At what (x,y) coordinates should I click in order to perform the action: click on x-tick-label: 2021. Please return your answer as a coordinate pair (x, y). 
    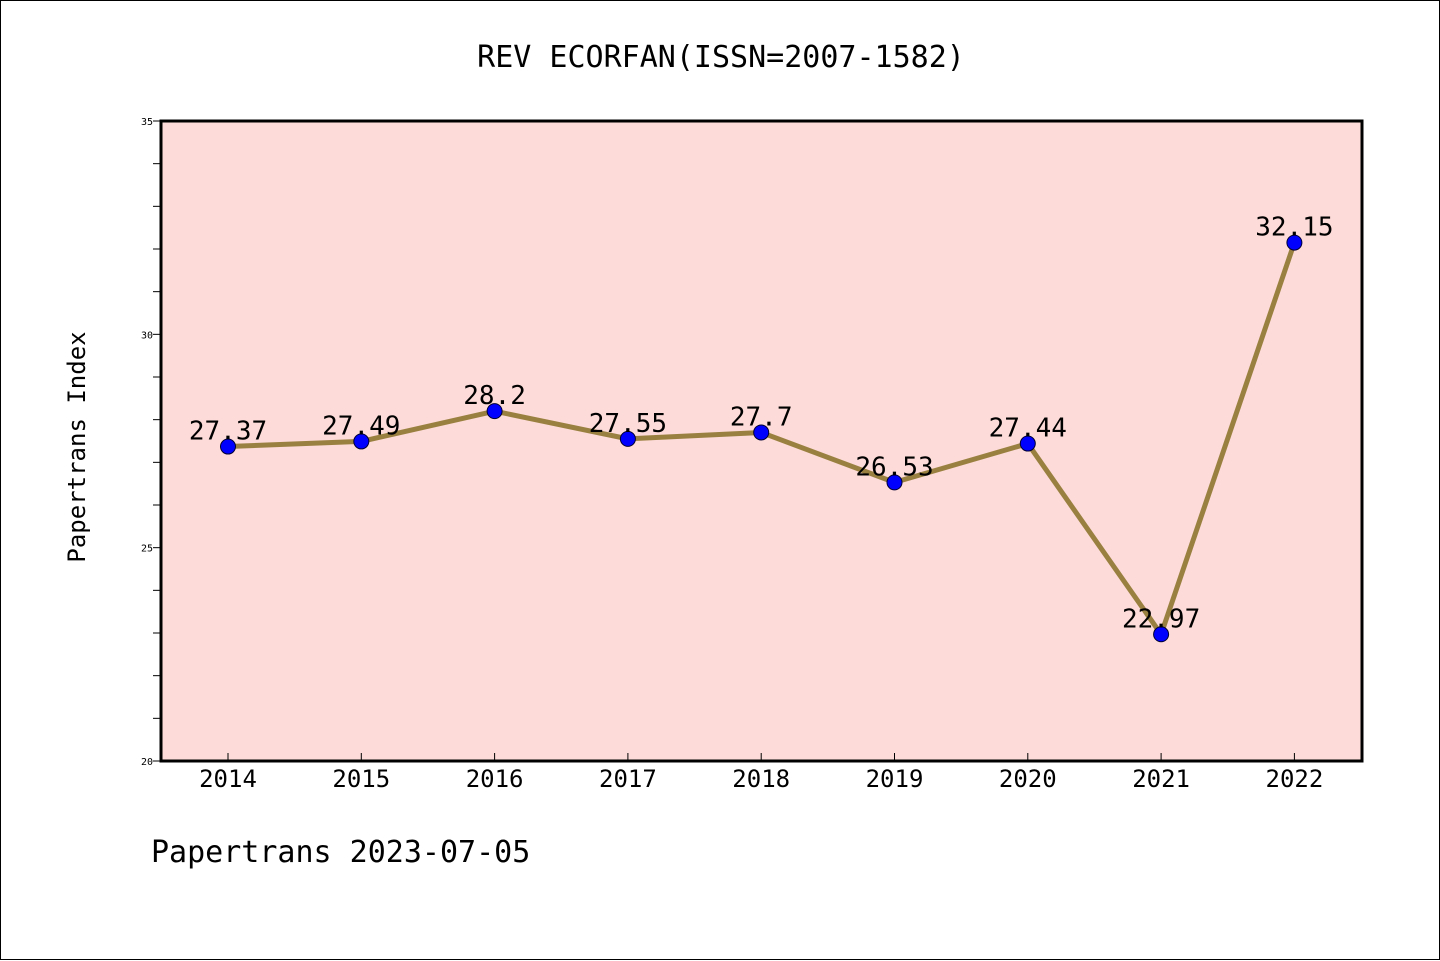
    Looking at the image, I should click on (1161, 779).